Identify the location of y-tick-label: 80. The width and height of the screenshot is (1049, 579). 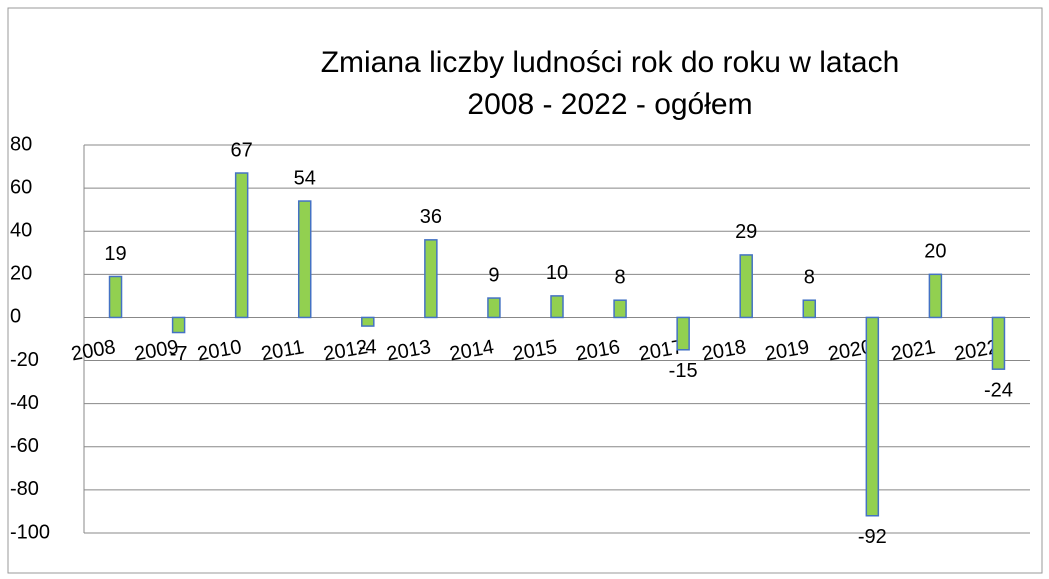
(21, 144).